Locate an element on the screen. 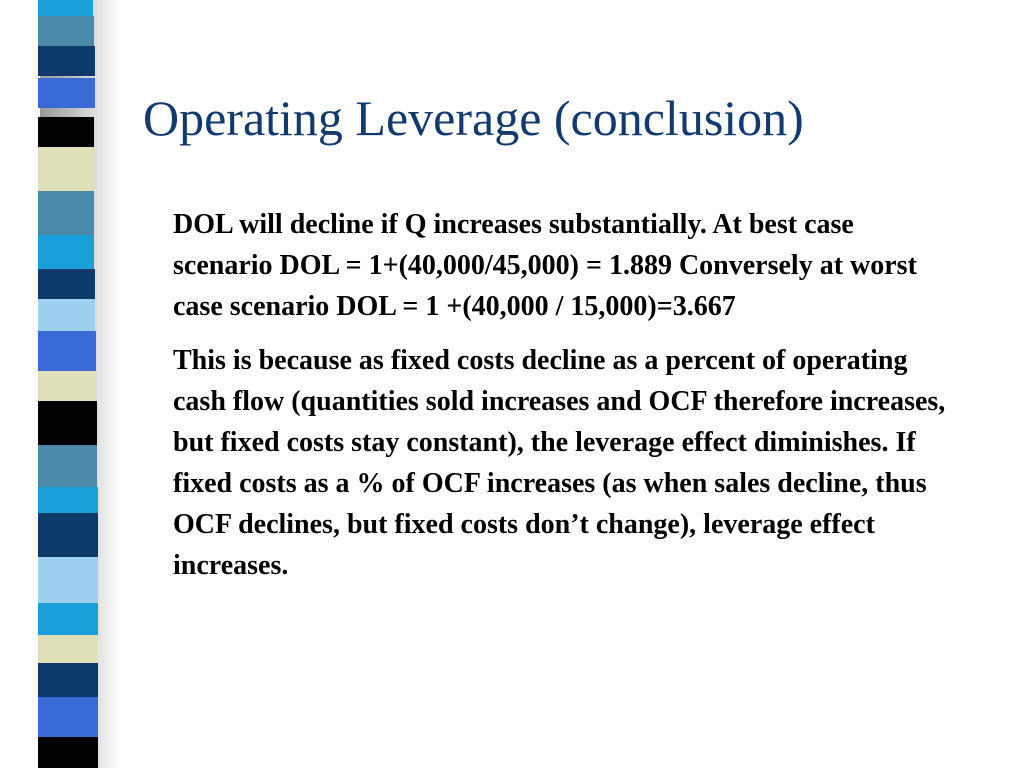 This screenshot has height=768, width=1024. decorative-color-strip is located at coordinates (68, 384).